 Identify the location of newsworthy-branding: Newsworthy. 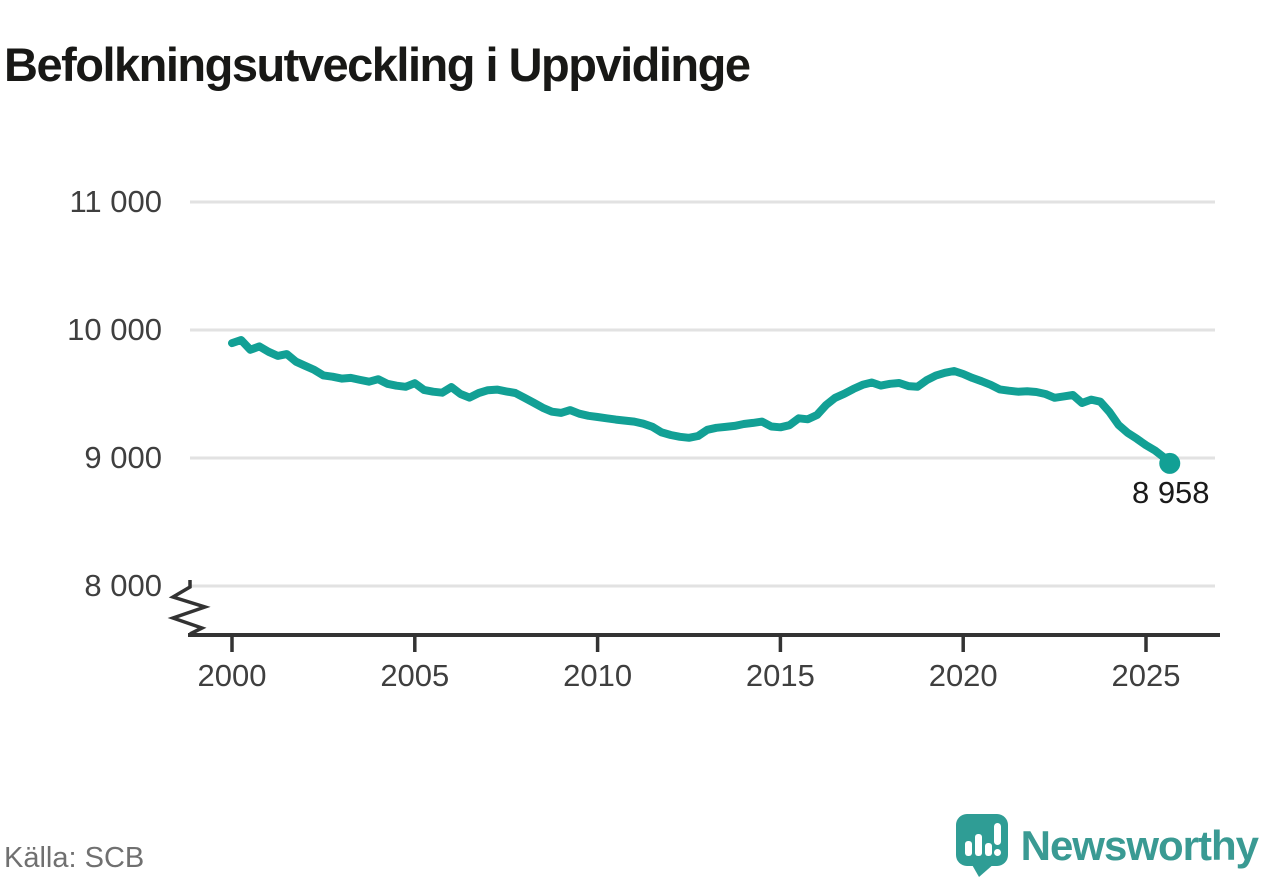
(1107, 846).